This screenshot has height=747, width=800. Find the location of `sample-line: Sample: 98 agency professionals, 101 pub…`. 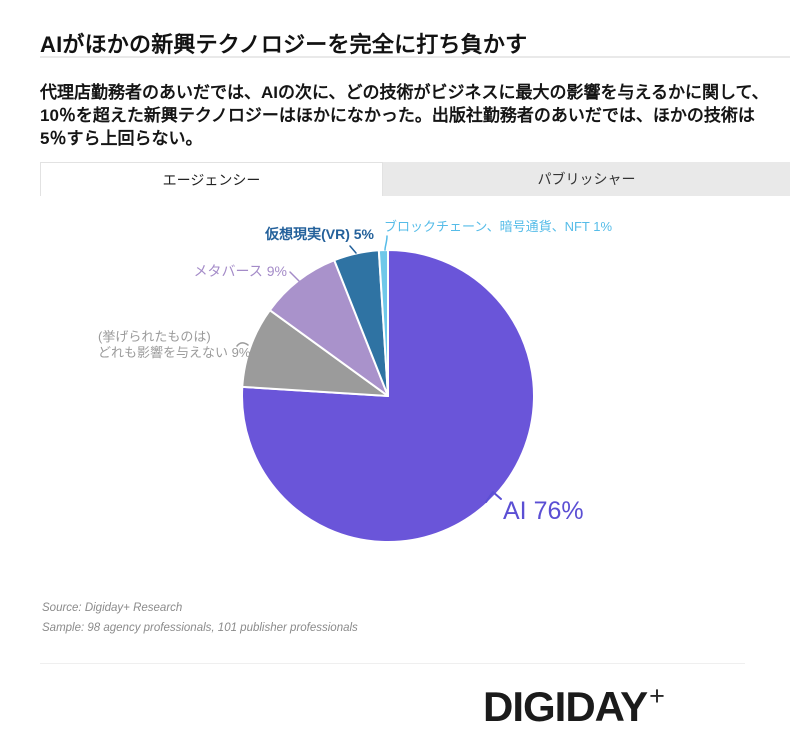

sample-line: Sample: 98 agency professionals, 101 pub… is located at coordinates (200, 628).